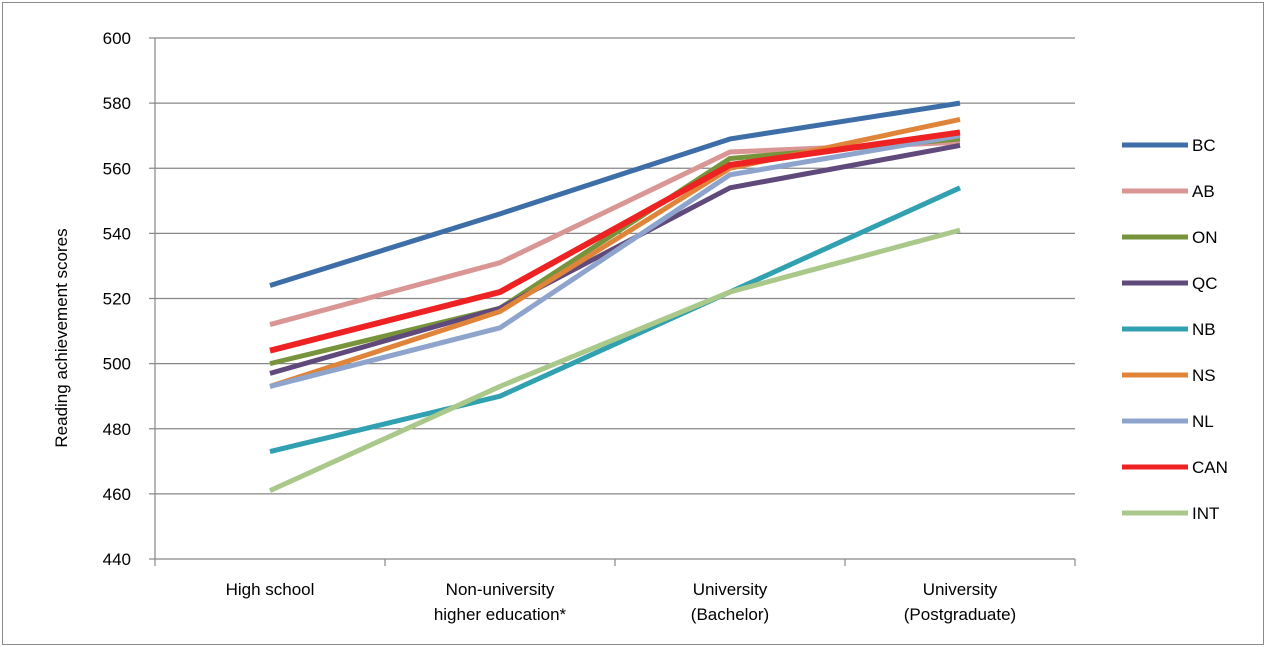 The height and width of the screenshot is (647, 1267). I want to click on y-tick-label: 500, so click(117, 364).